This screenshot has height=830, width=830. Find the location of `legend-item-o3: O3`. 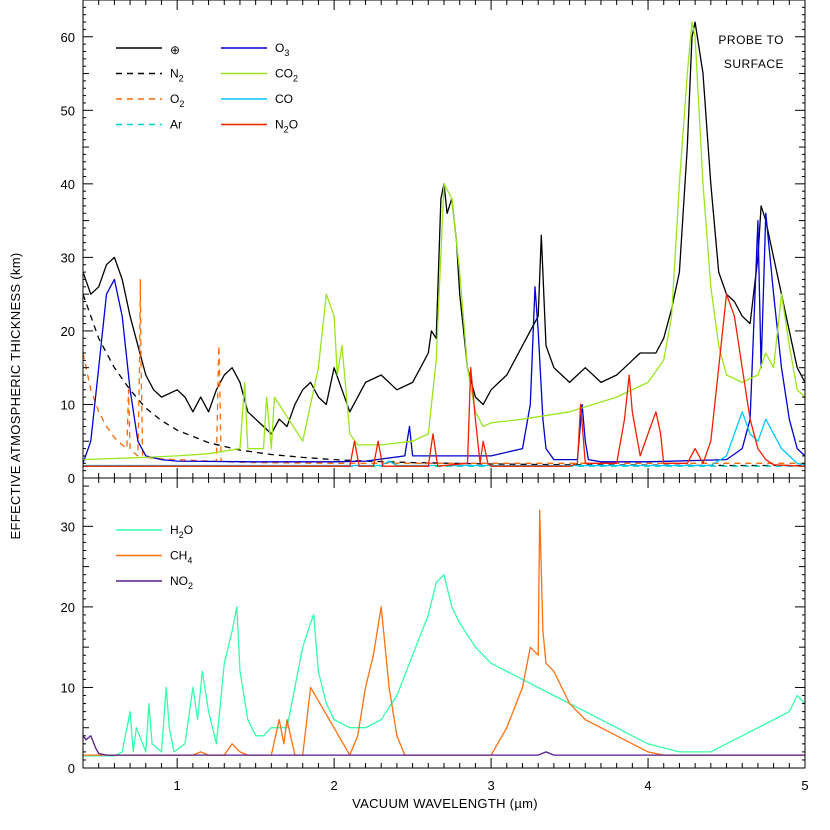

legend-item-o3: O3 is located at coordinates (255, 49).